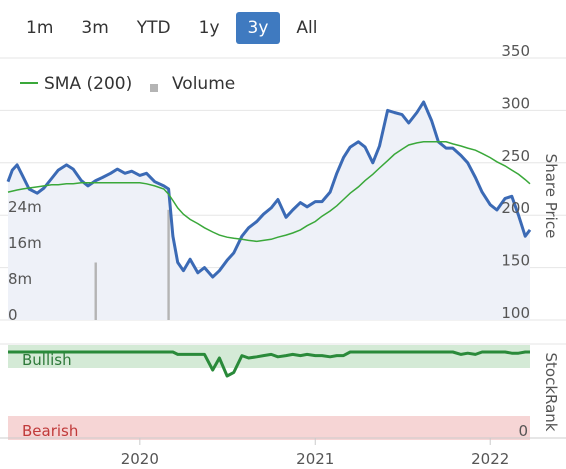 The height and width of the screenshot is (469, 566). Describe the element at coordinates (153, 28) in the screenshot. I see `range-button-ytd: YTD` at that location.